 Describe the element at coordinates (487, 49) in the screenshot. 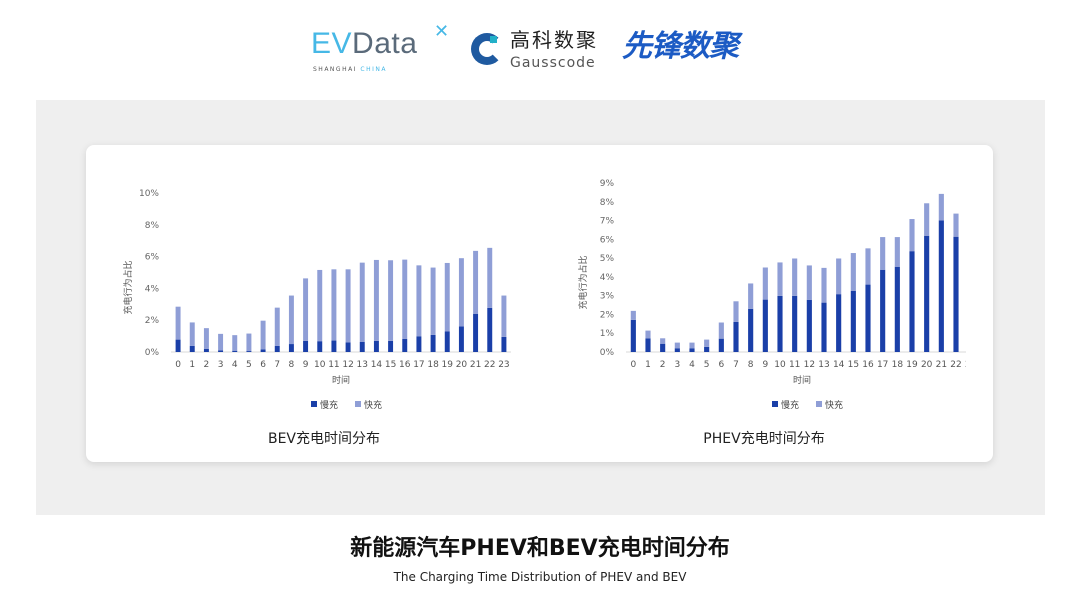

I see `gausscode-icon` at that location.